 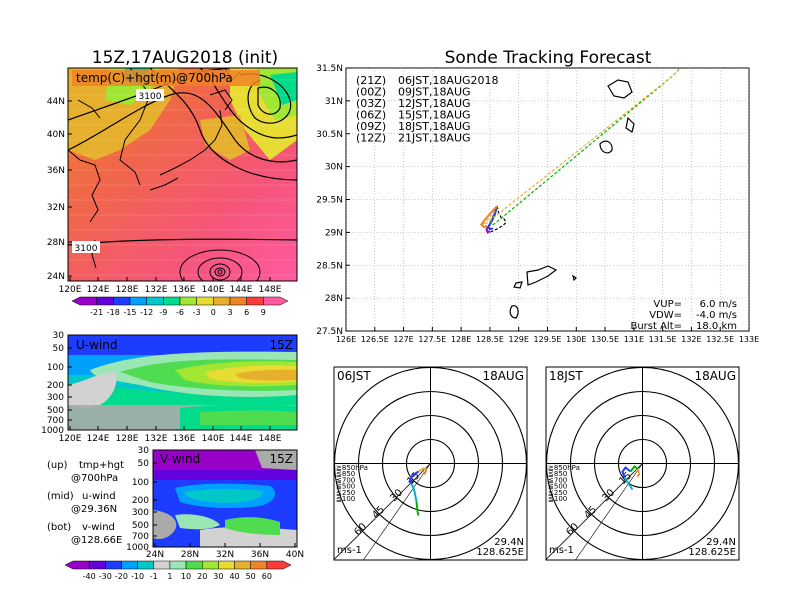 What do you see at coordinates (548, 339) in the screenshot?
I see `lon-tick-label: 129.5E` at bounding box center [548, 339].